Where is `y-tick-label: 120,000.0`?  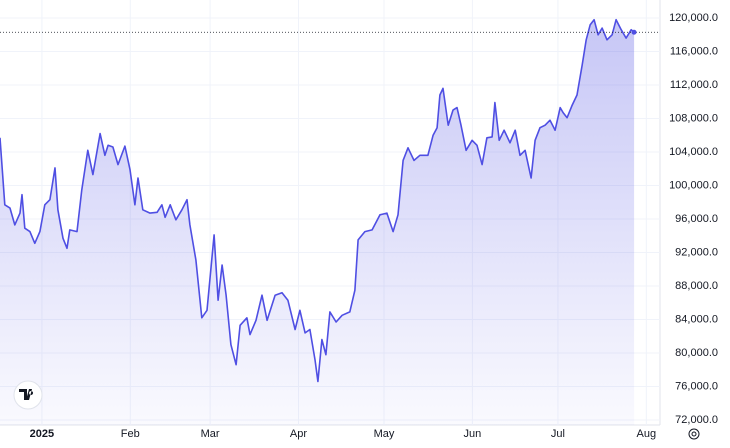
y-tick-label: 120,000.0 is located at coordinates (693, 18).